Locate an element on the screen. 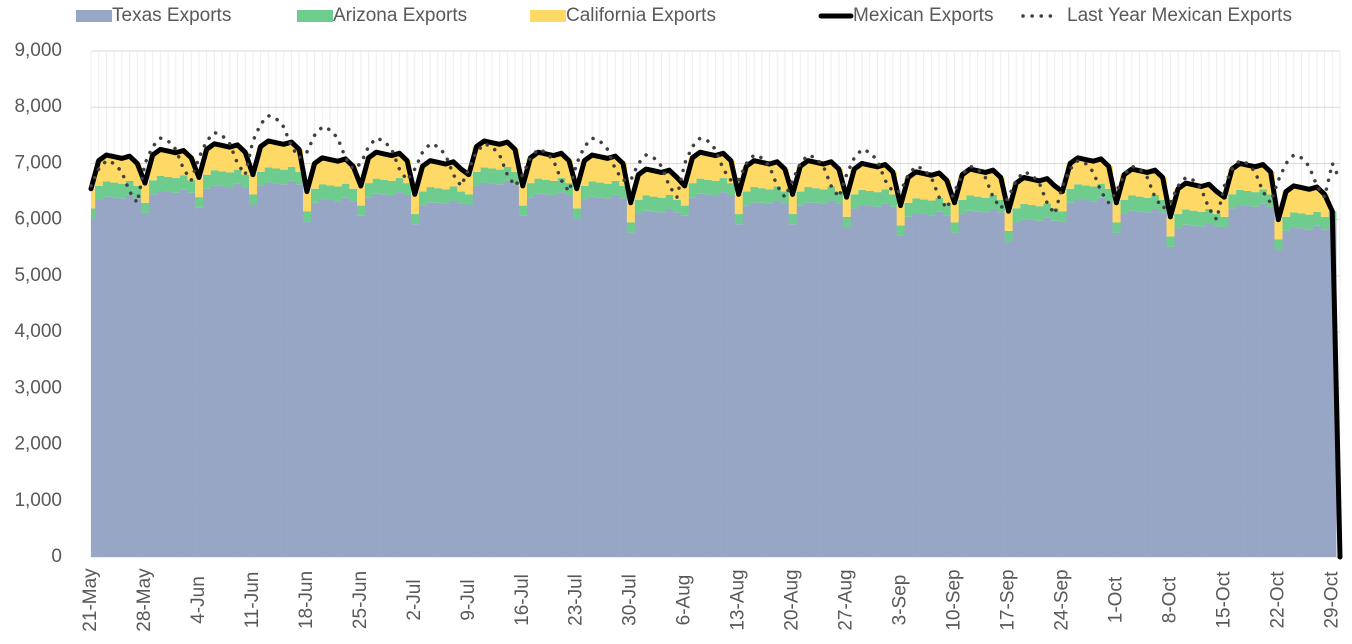  x-tick-label: 9-Jul is located at coordinates (468, 599).